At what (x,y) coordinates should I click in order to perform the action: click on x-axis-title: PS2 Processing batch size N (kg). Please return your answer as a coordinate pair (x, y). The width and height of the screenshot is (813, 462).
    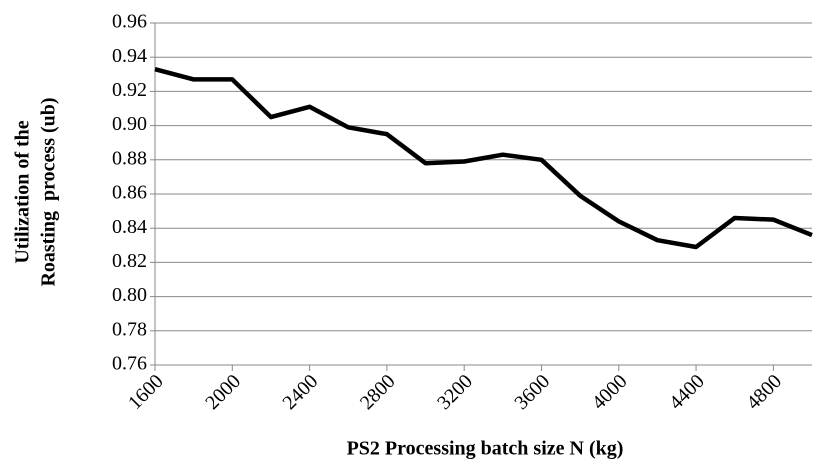
    Looking at the image, I should click on (485, 449).